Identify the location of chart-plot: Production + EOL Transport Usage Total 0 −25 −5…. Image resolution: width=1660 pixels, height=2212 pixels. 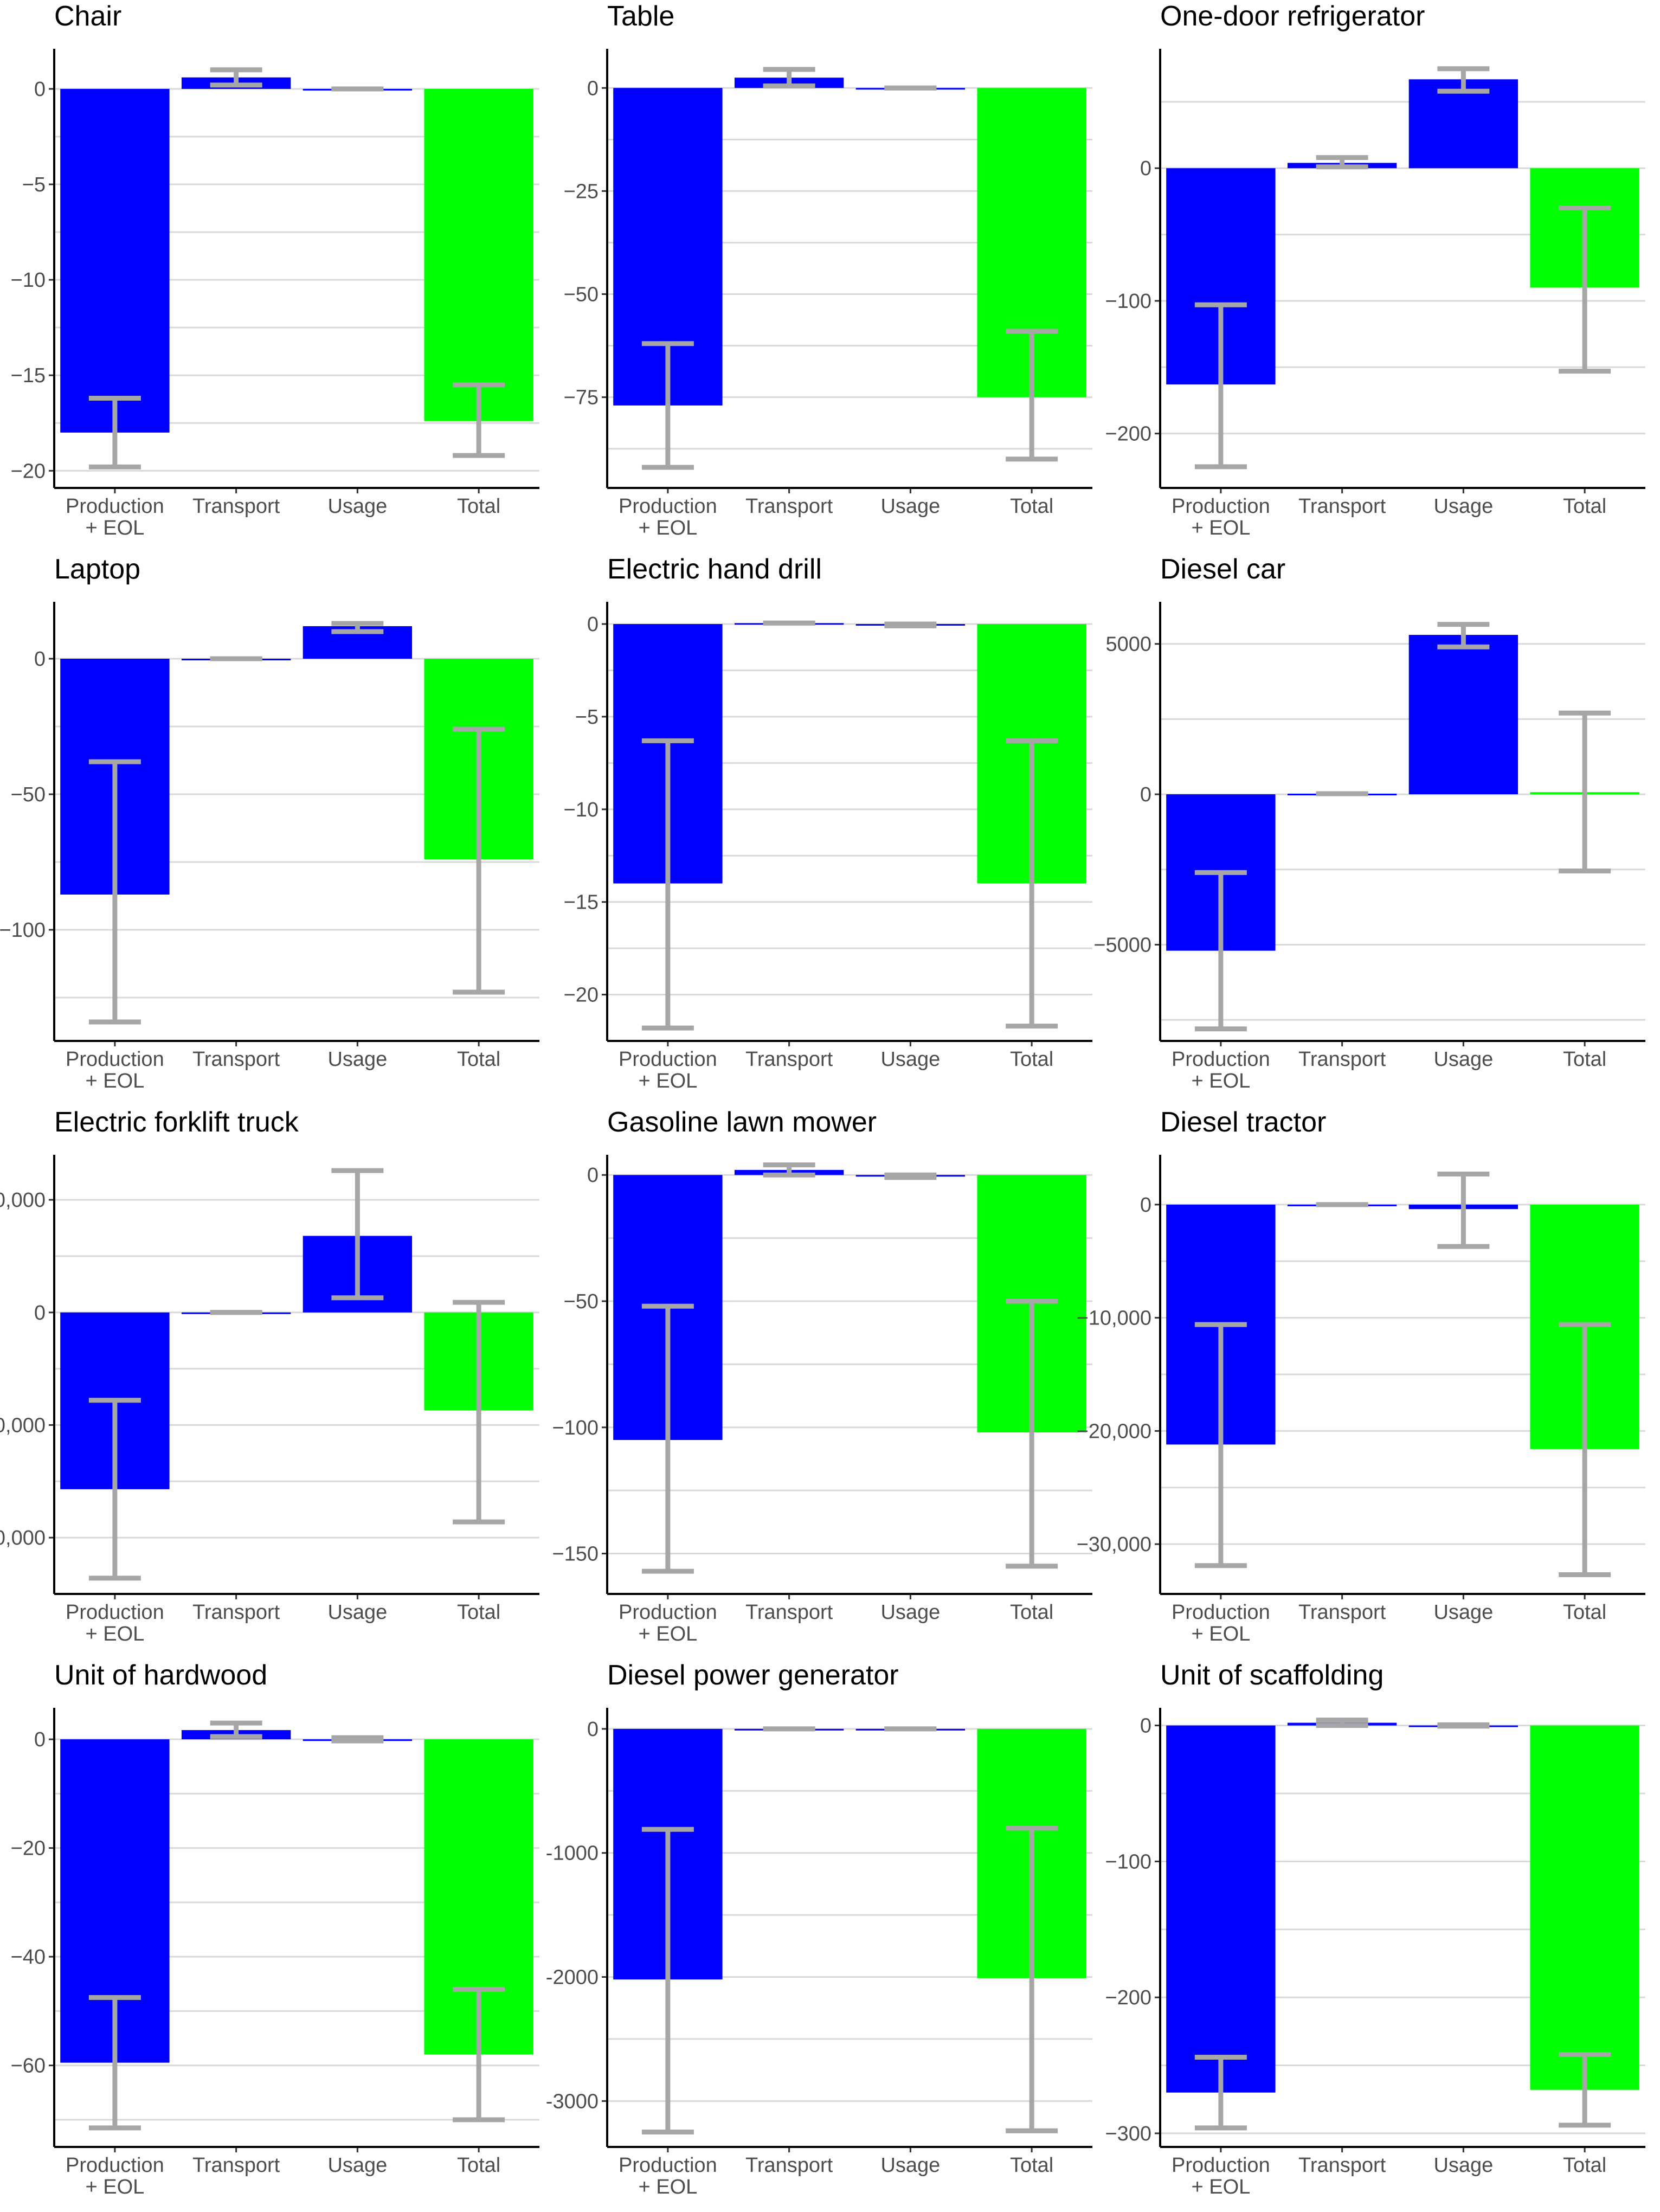
(828, 294).